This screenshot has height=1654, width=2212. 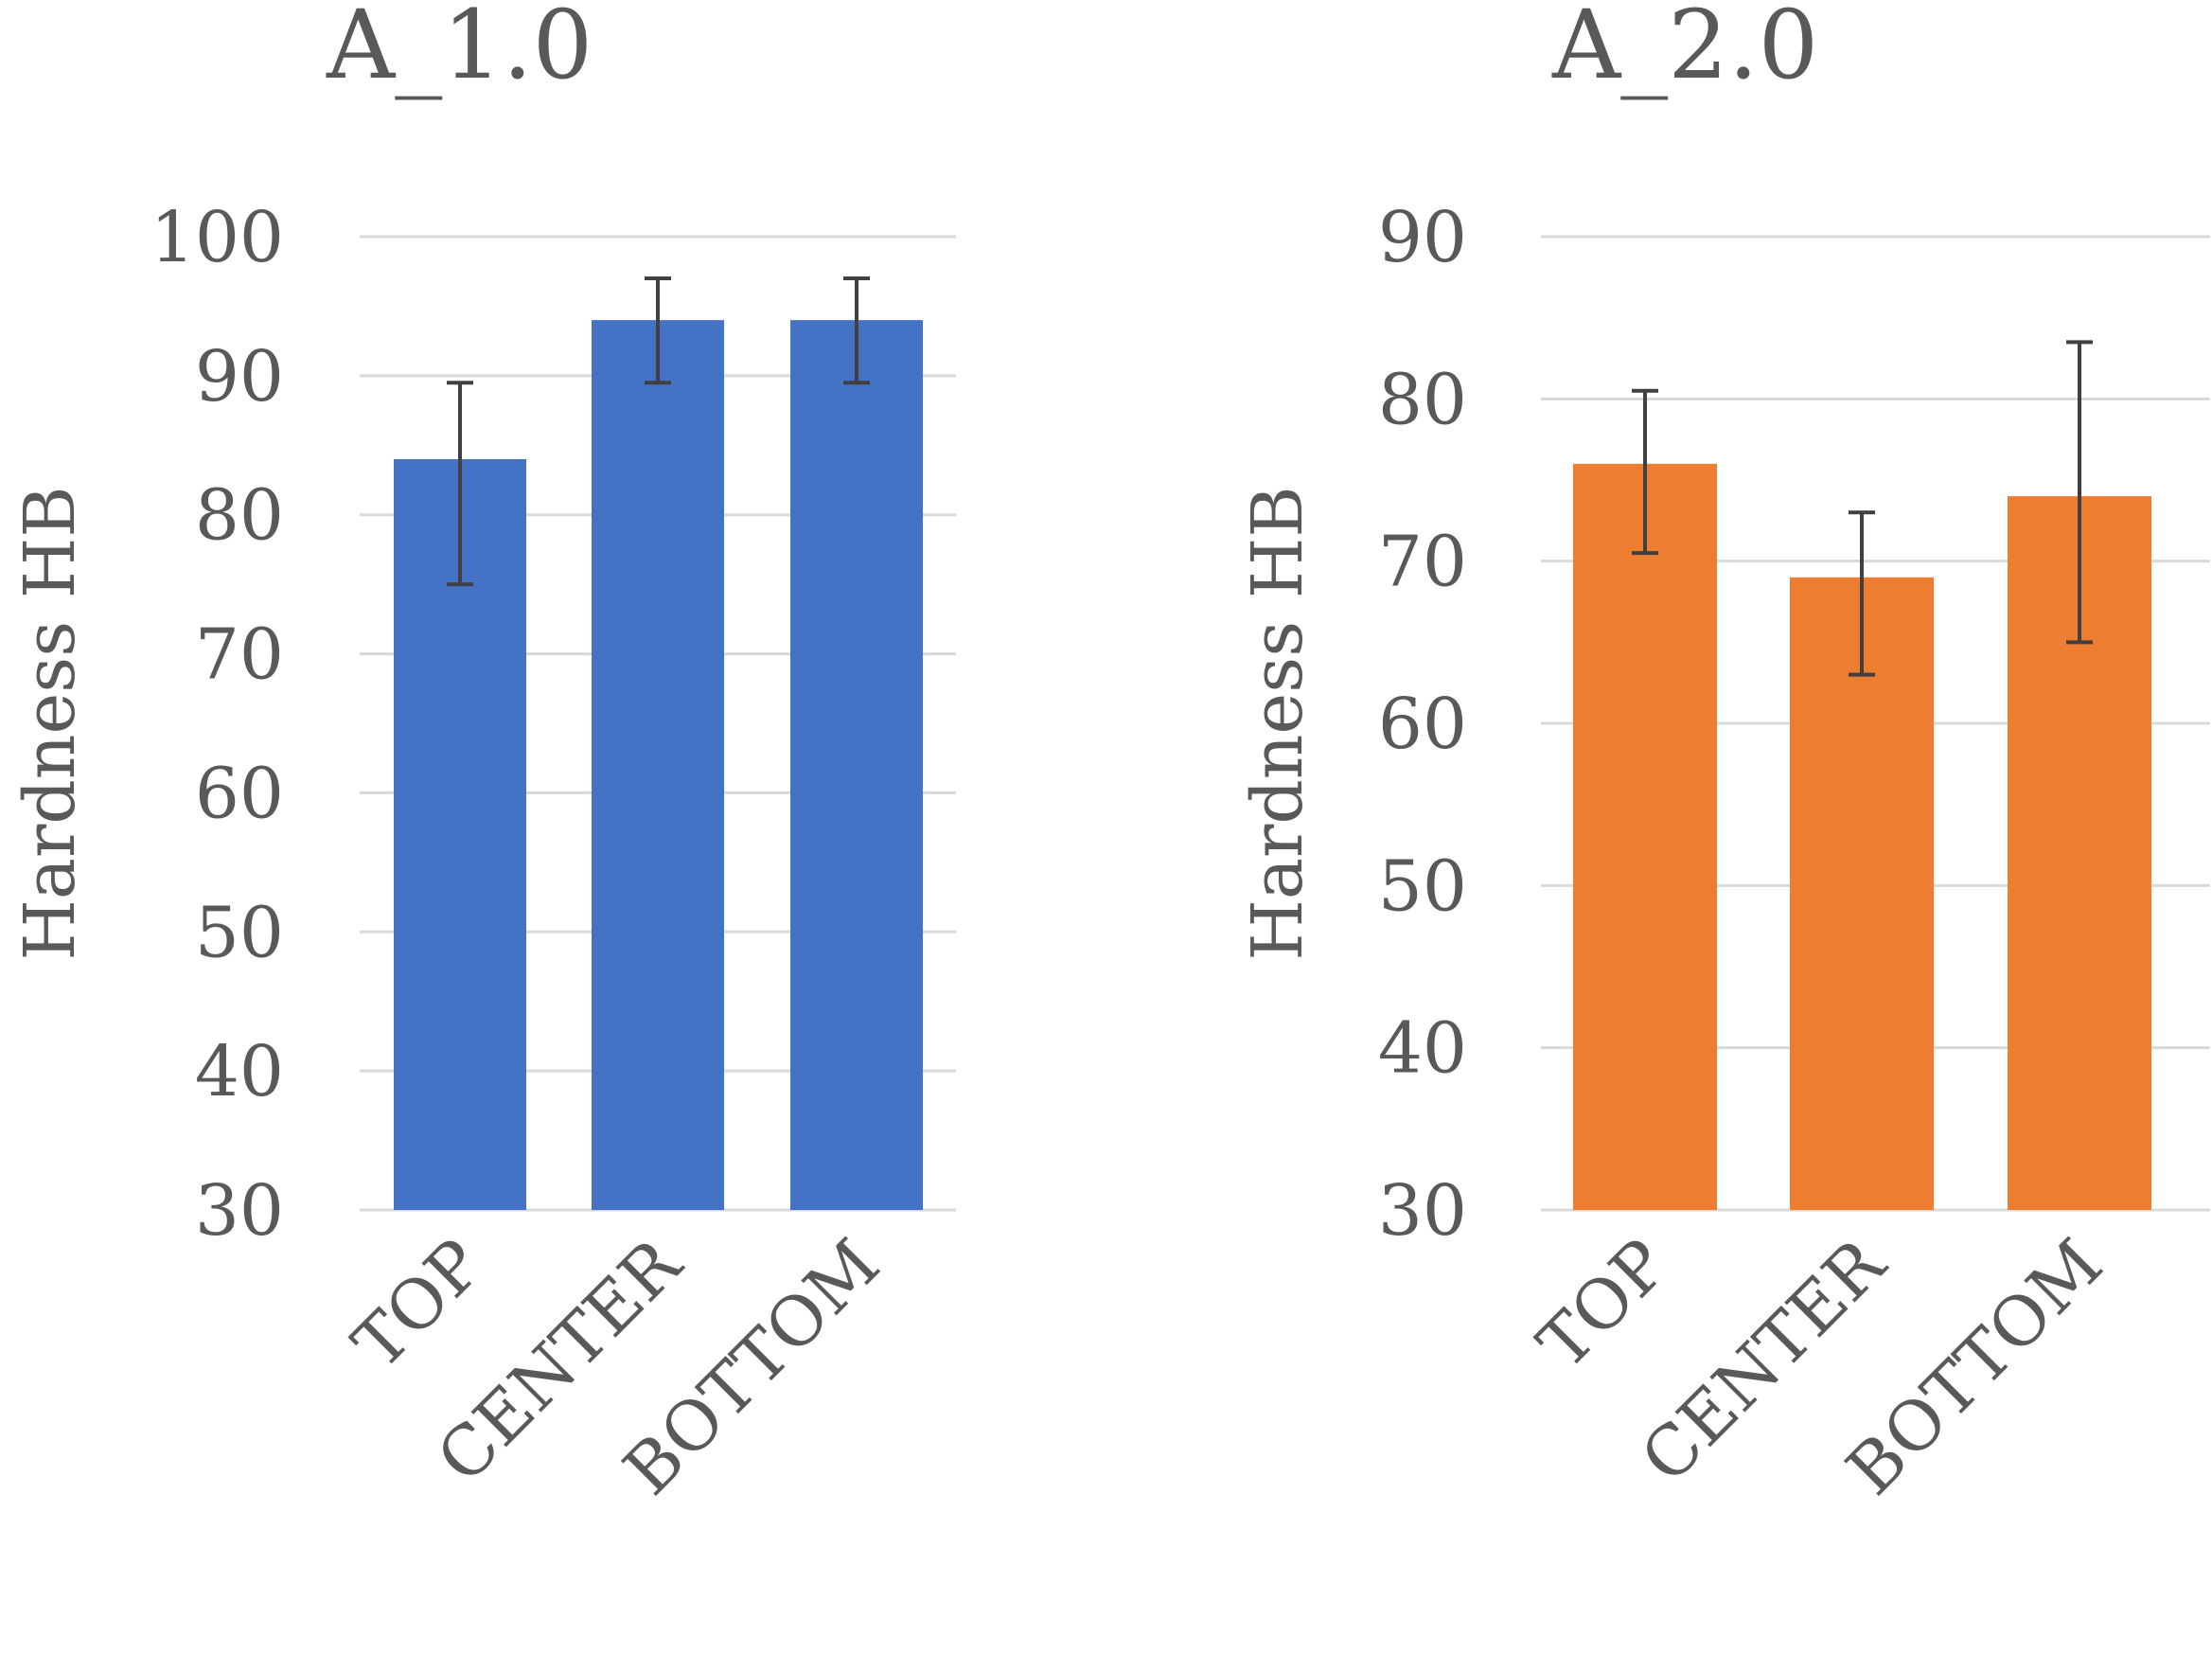 What do you see at coordinates (1685, 50) in the screenshot?
I see `chart-title: A_2.0` at bounding box center [1685, 50].